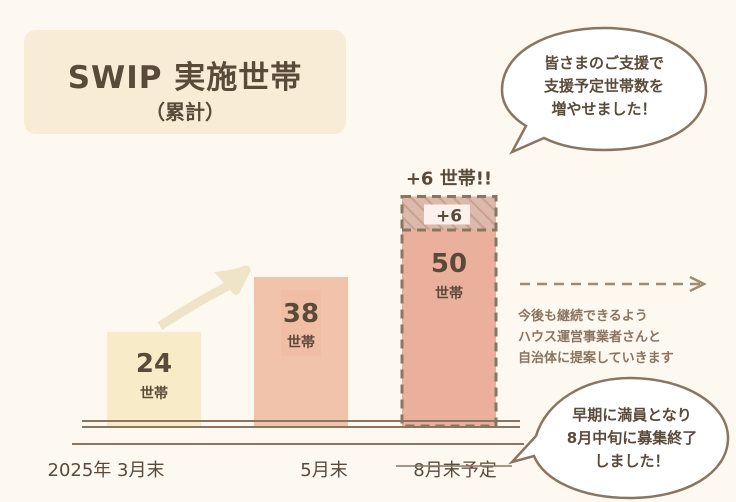 The width and height of the screenshot is (736, 502). I want to click on bar-dashed-outline, so click(449, 311).